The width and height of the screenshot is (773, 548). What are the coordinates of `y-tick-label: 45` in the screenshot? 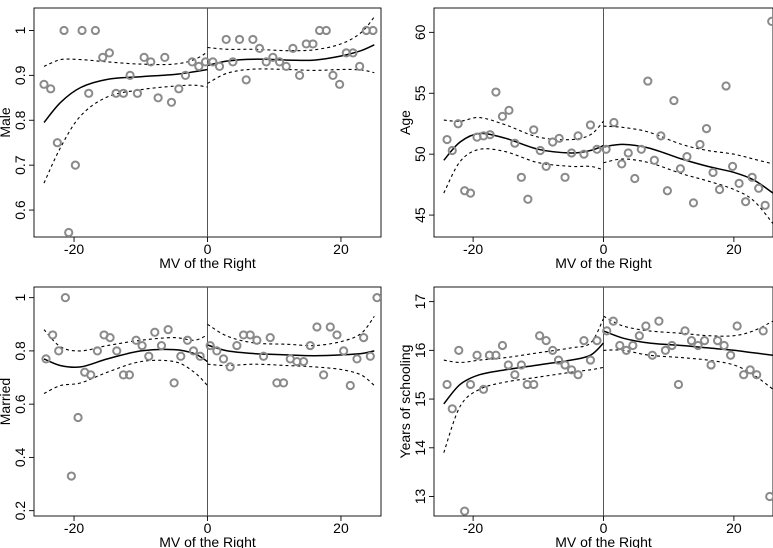 It's located at (420, 215).